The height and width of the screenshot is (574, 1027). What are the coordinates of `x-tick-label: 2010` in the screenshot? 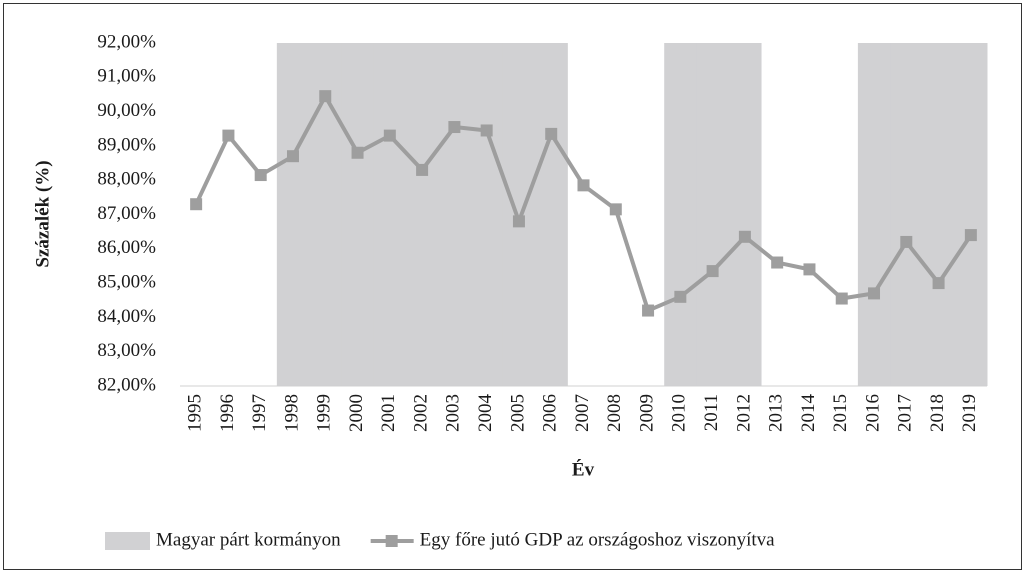 It's located at (679, 413).